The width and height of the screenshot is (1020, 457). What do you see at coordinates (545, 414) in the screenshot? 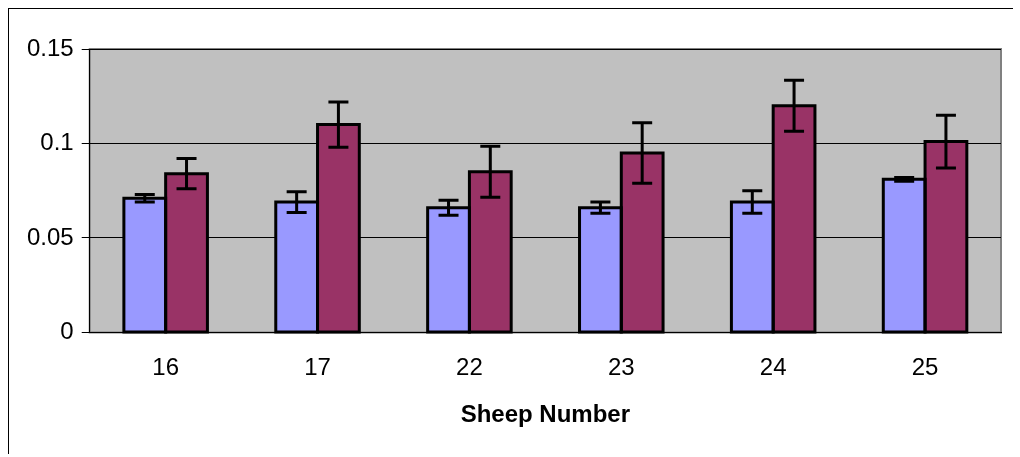
I see `x-axis-title: Sheep Number` at bounding box center [545, 414].